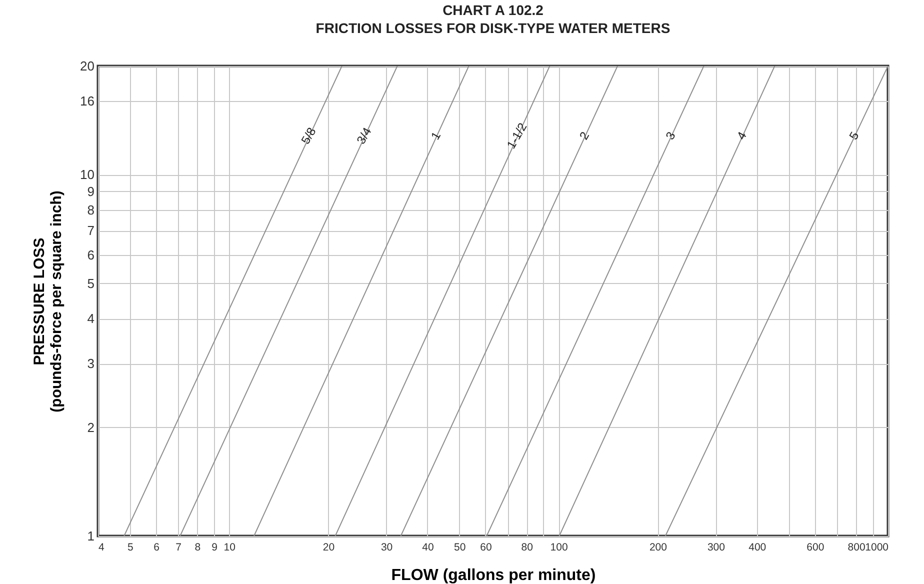 This screenshot has height=584, width=924. What do you see at coordinates (90, 318) in the screenshot?
I see `y-tick-label: 4` at bounding box center [90, 318].